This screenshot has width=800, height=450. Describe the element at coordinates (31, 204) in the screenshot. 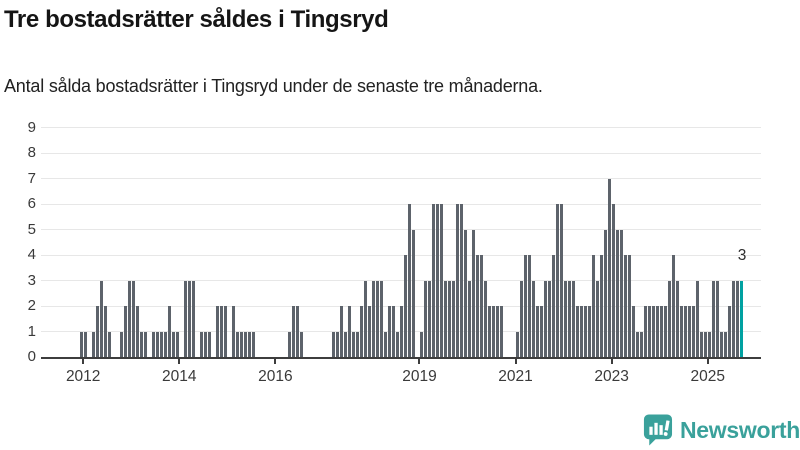

I see `y-axis-tick-label: 6` at that location.